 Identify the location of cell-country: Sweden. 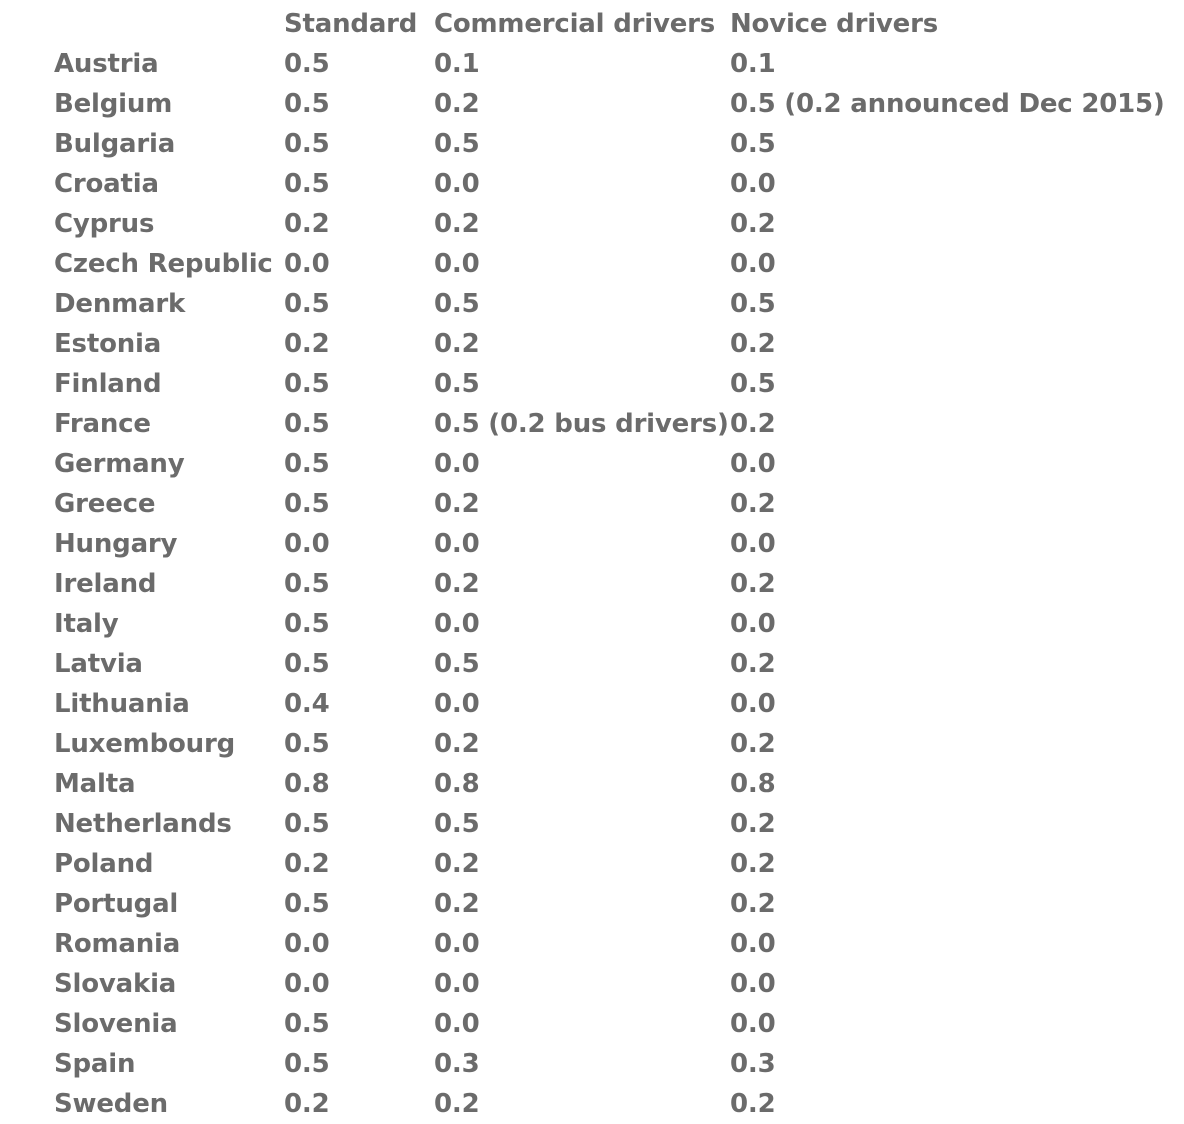
(111, 1104).